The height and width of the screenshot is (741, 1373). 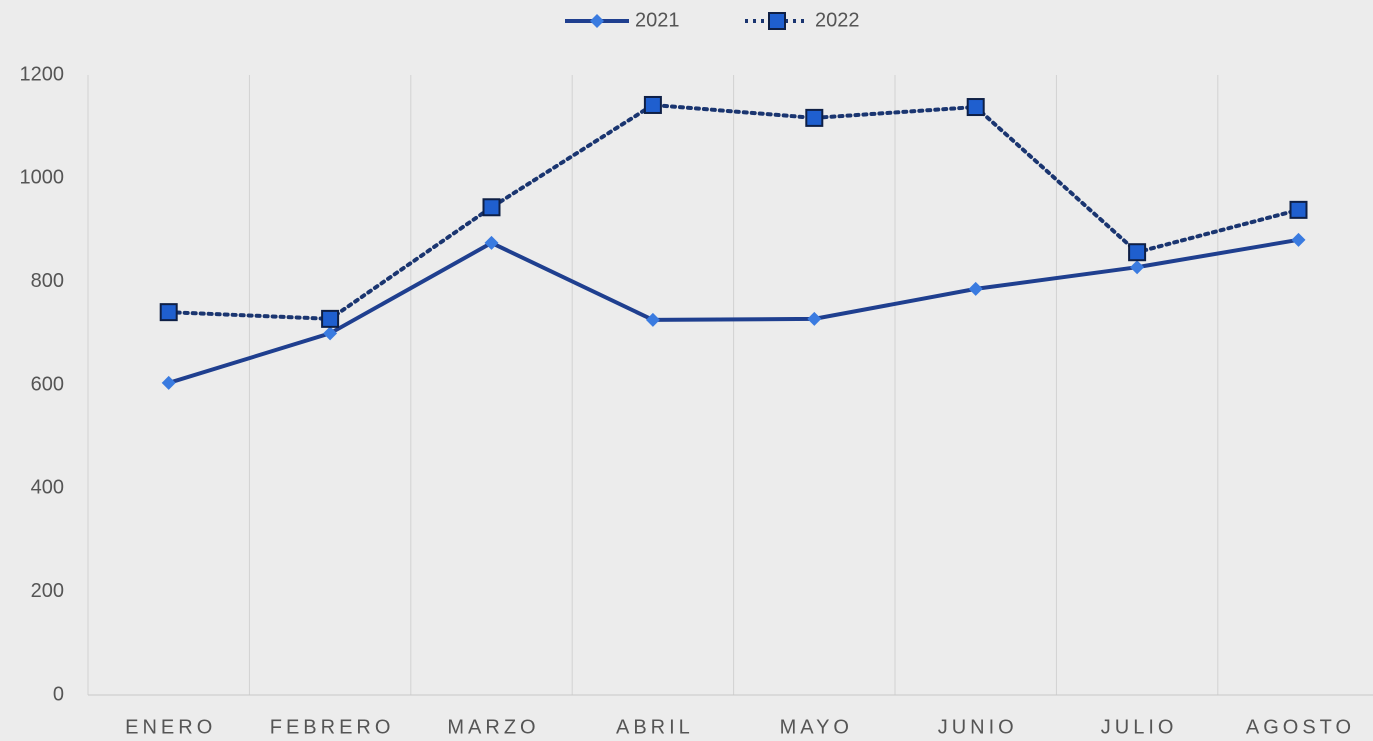 I want to click on x-tick-label: JUNIO, so click(x=978, y=727).